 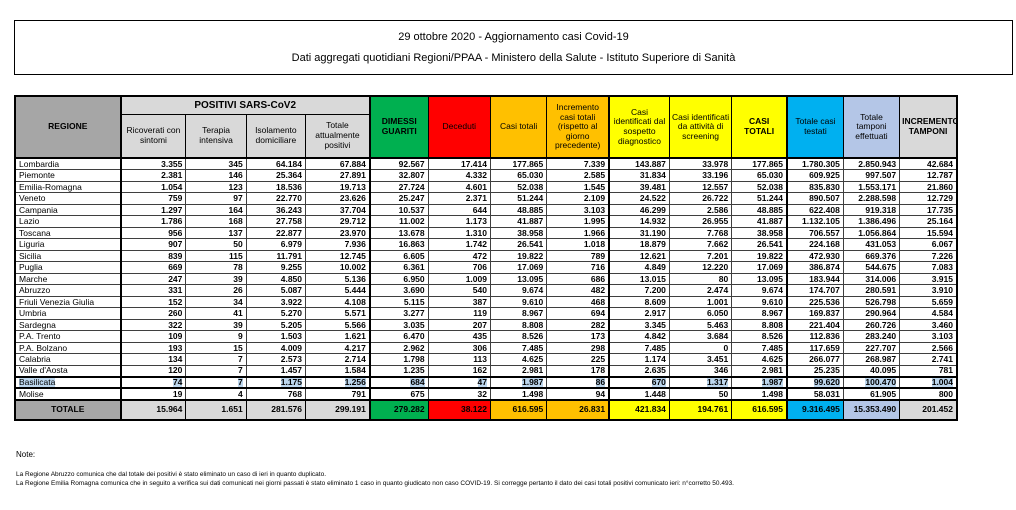 What do you see at coordinates (352, 267) in the screenshot?
I see `cell-text: 10.002` at bounding box center [352, 267].